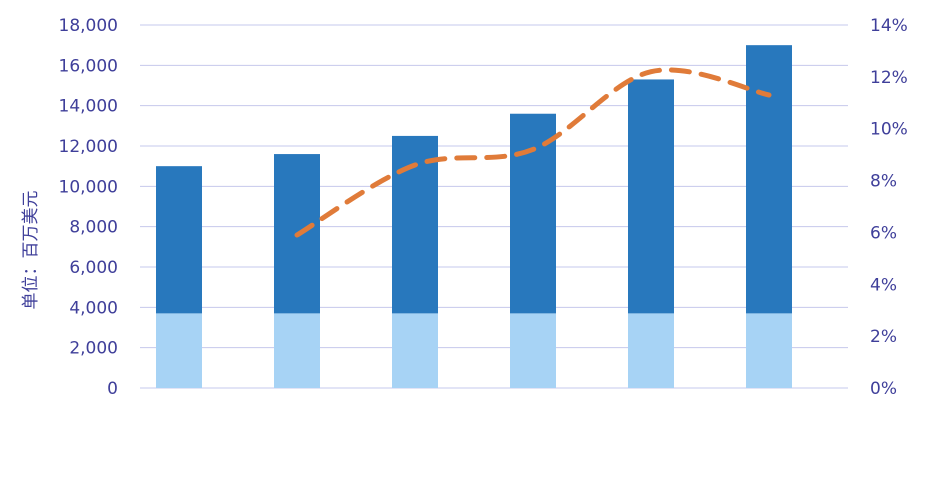 This screenshot has height=485, width=928. Describe the element at coordinates (112, 389) in the screenshot. I see `left-tick-label: 0` at that location.